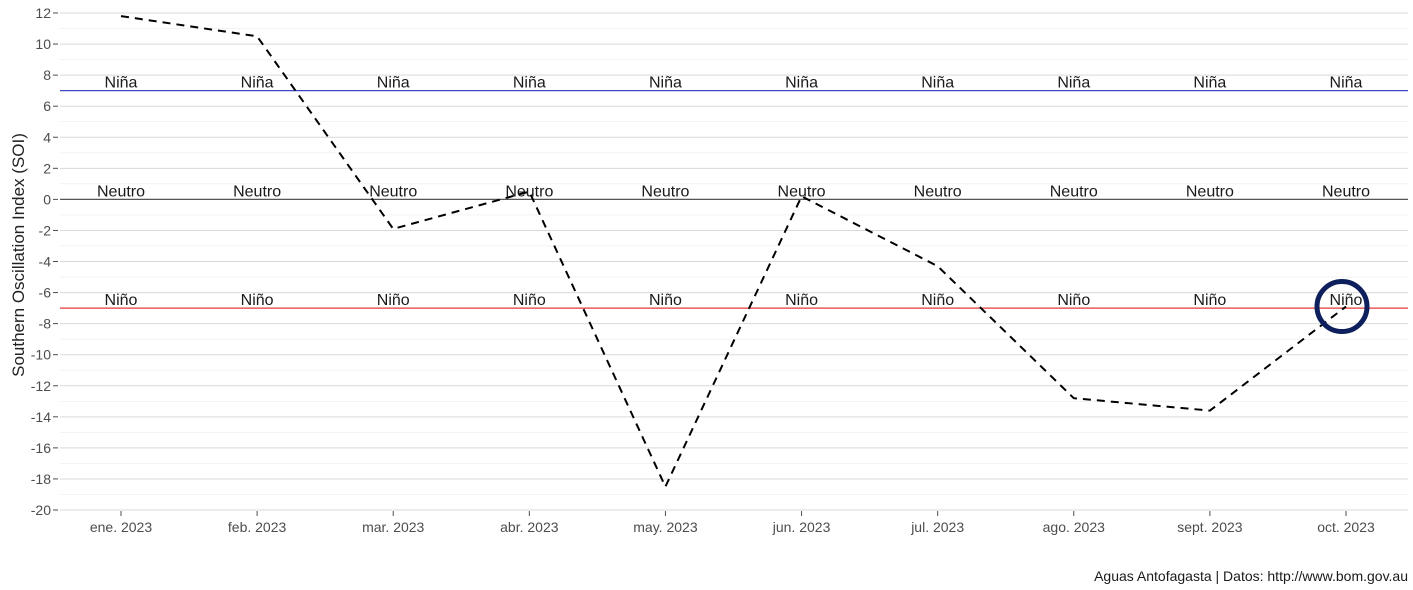 The width and height of the screenshot is (1413, 590). Describe the element at coordinates (47, 199) in the screenshot. I see `y-tick-label: 0` at that location.